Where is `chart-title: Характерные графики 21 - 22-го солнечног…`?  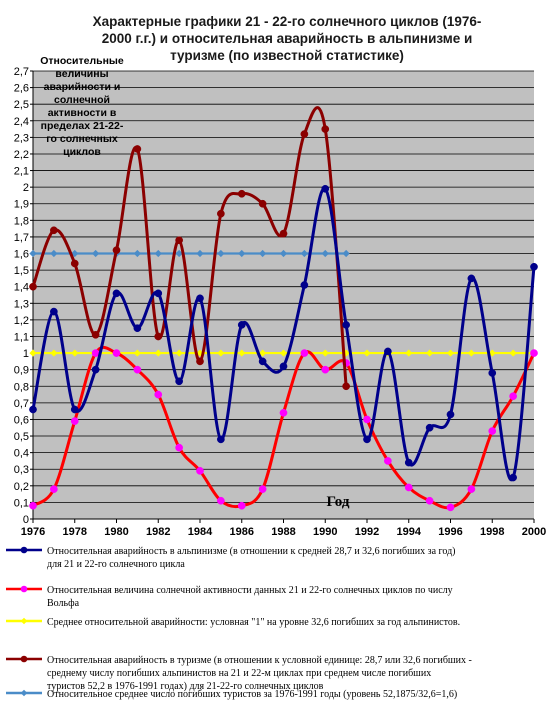 chart-title: Характерные графики 21 - 22-го солнечног… is located at coordinates (287, 38).